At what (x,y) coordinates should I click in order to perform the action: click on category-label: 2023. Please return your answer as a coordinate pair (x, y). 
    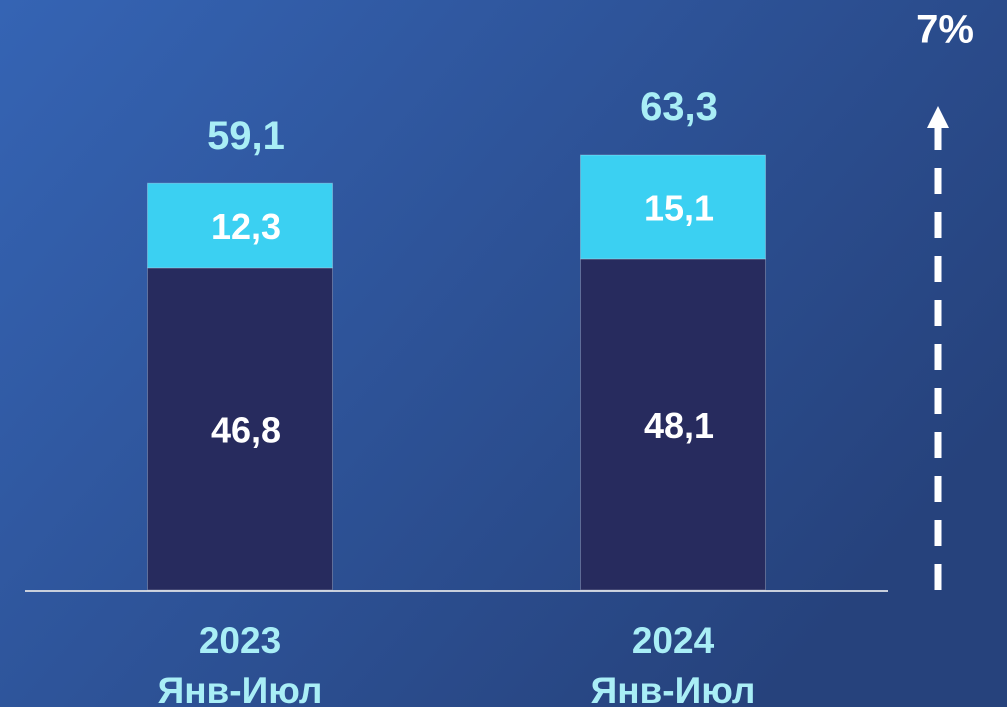
    Looking at the image, I should click on (240, 640).